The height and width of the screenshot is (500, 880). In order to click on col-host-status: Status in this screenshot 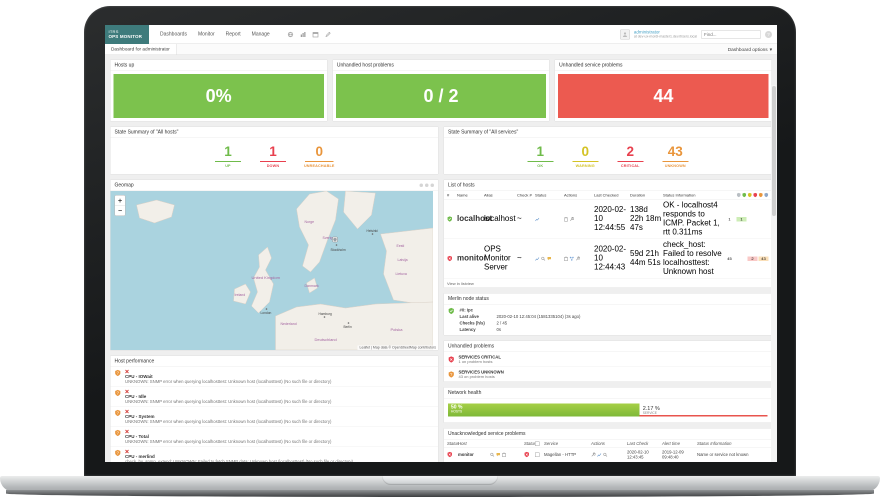, I will do `click(453, 443)`.